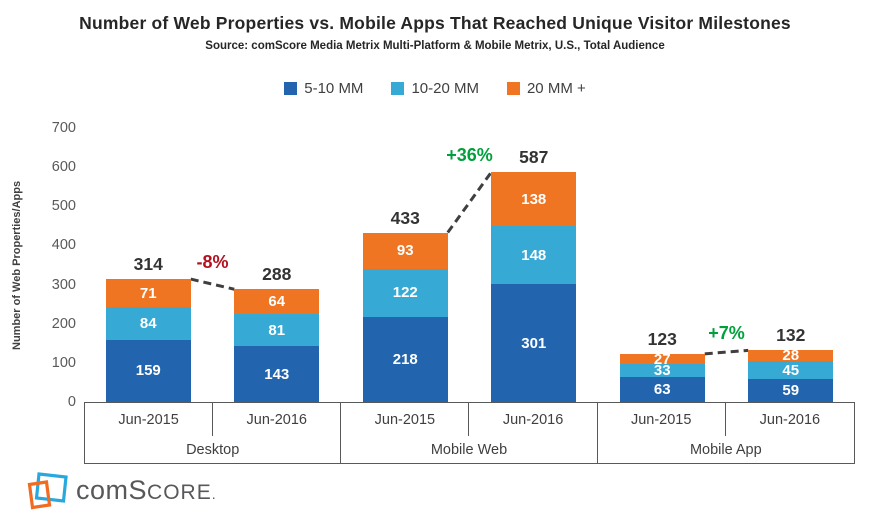  I want to click on bar-total-label: 132, so click(791, 335).